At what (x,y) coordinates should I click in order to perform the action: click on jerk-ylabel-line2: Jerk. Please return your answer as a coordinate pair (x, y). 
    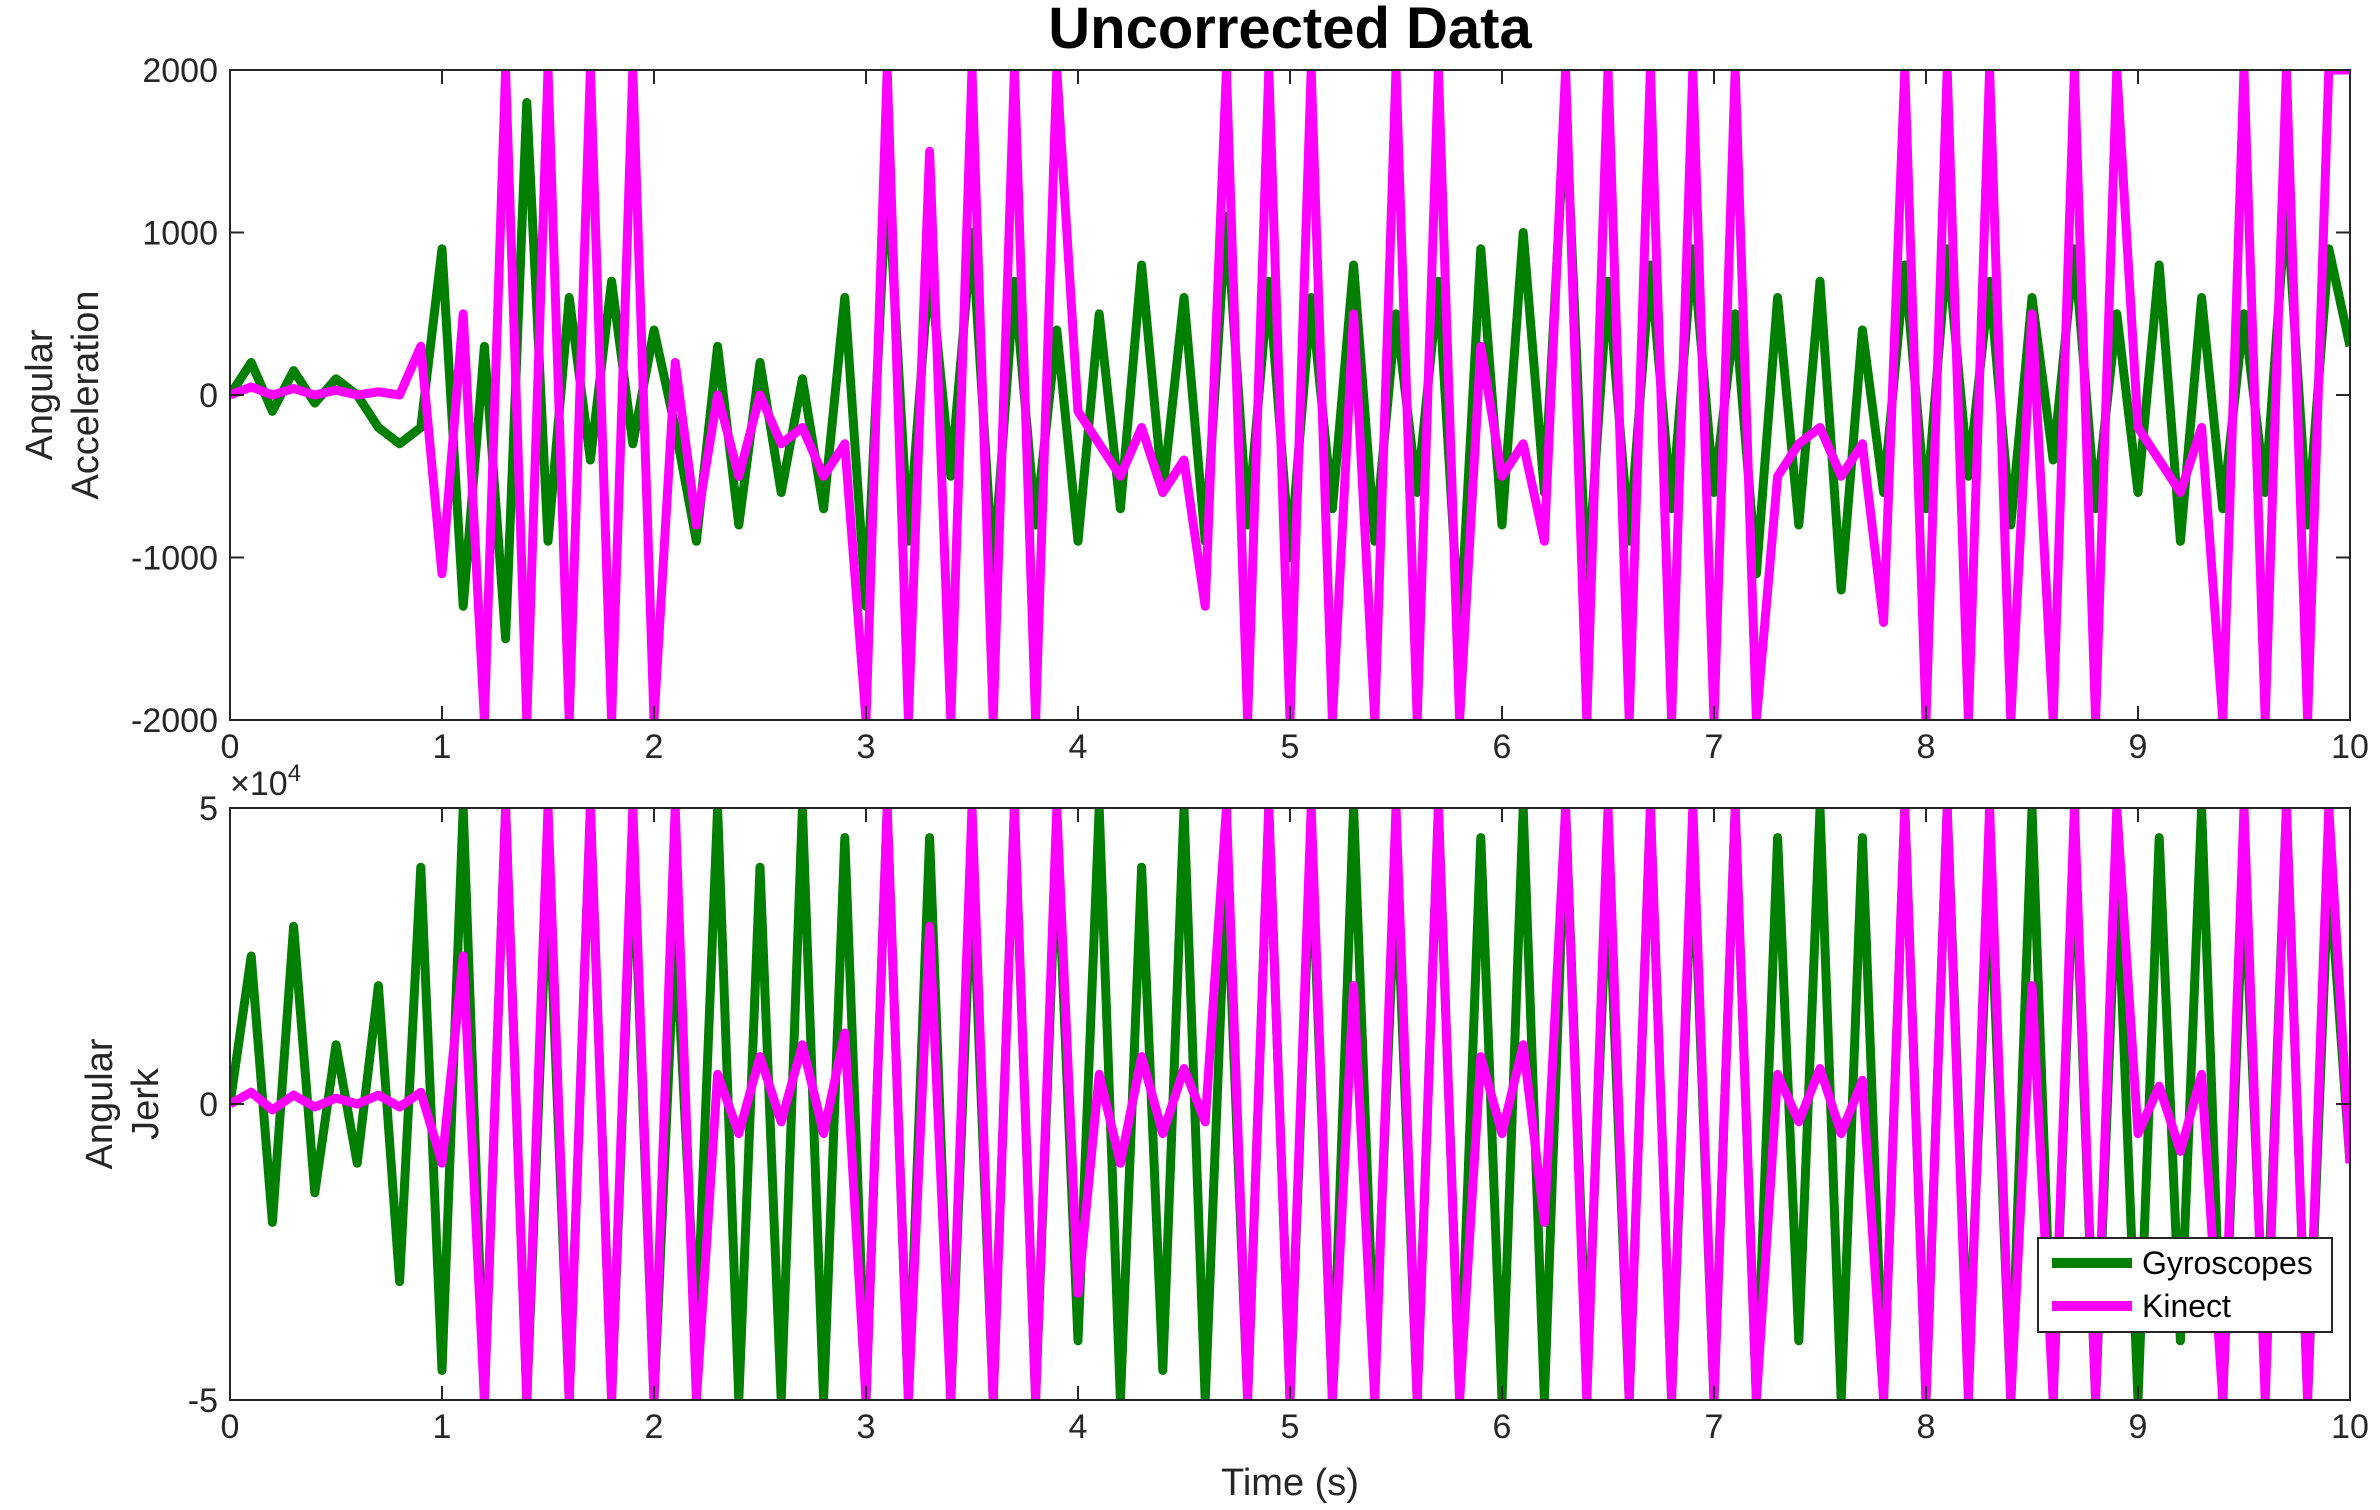
    Looking at the image, I should click on (146, 1103).